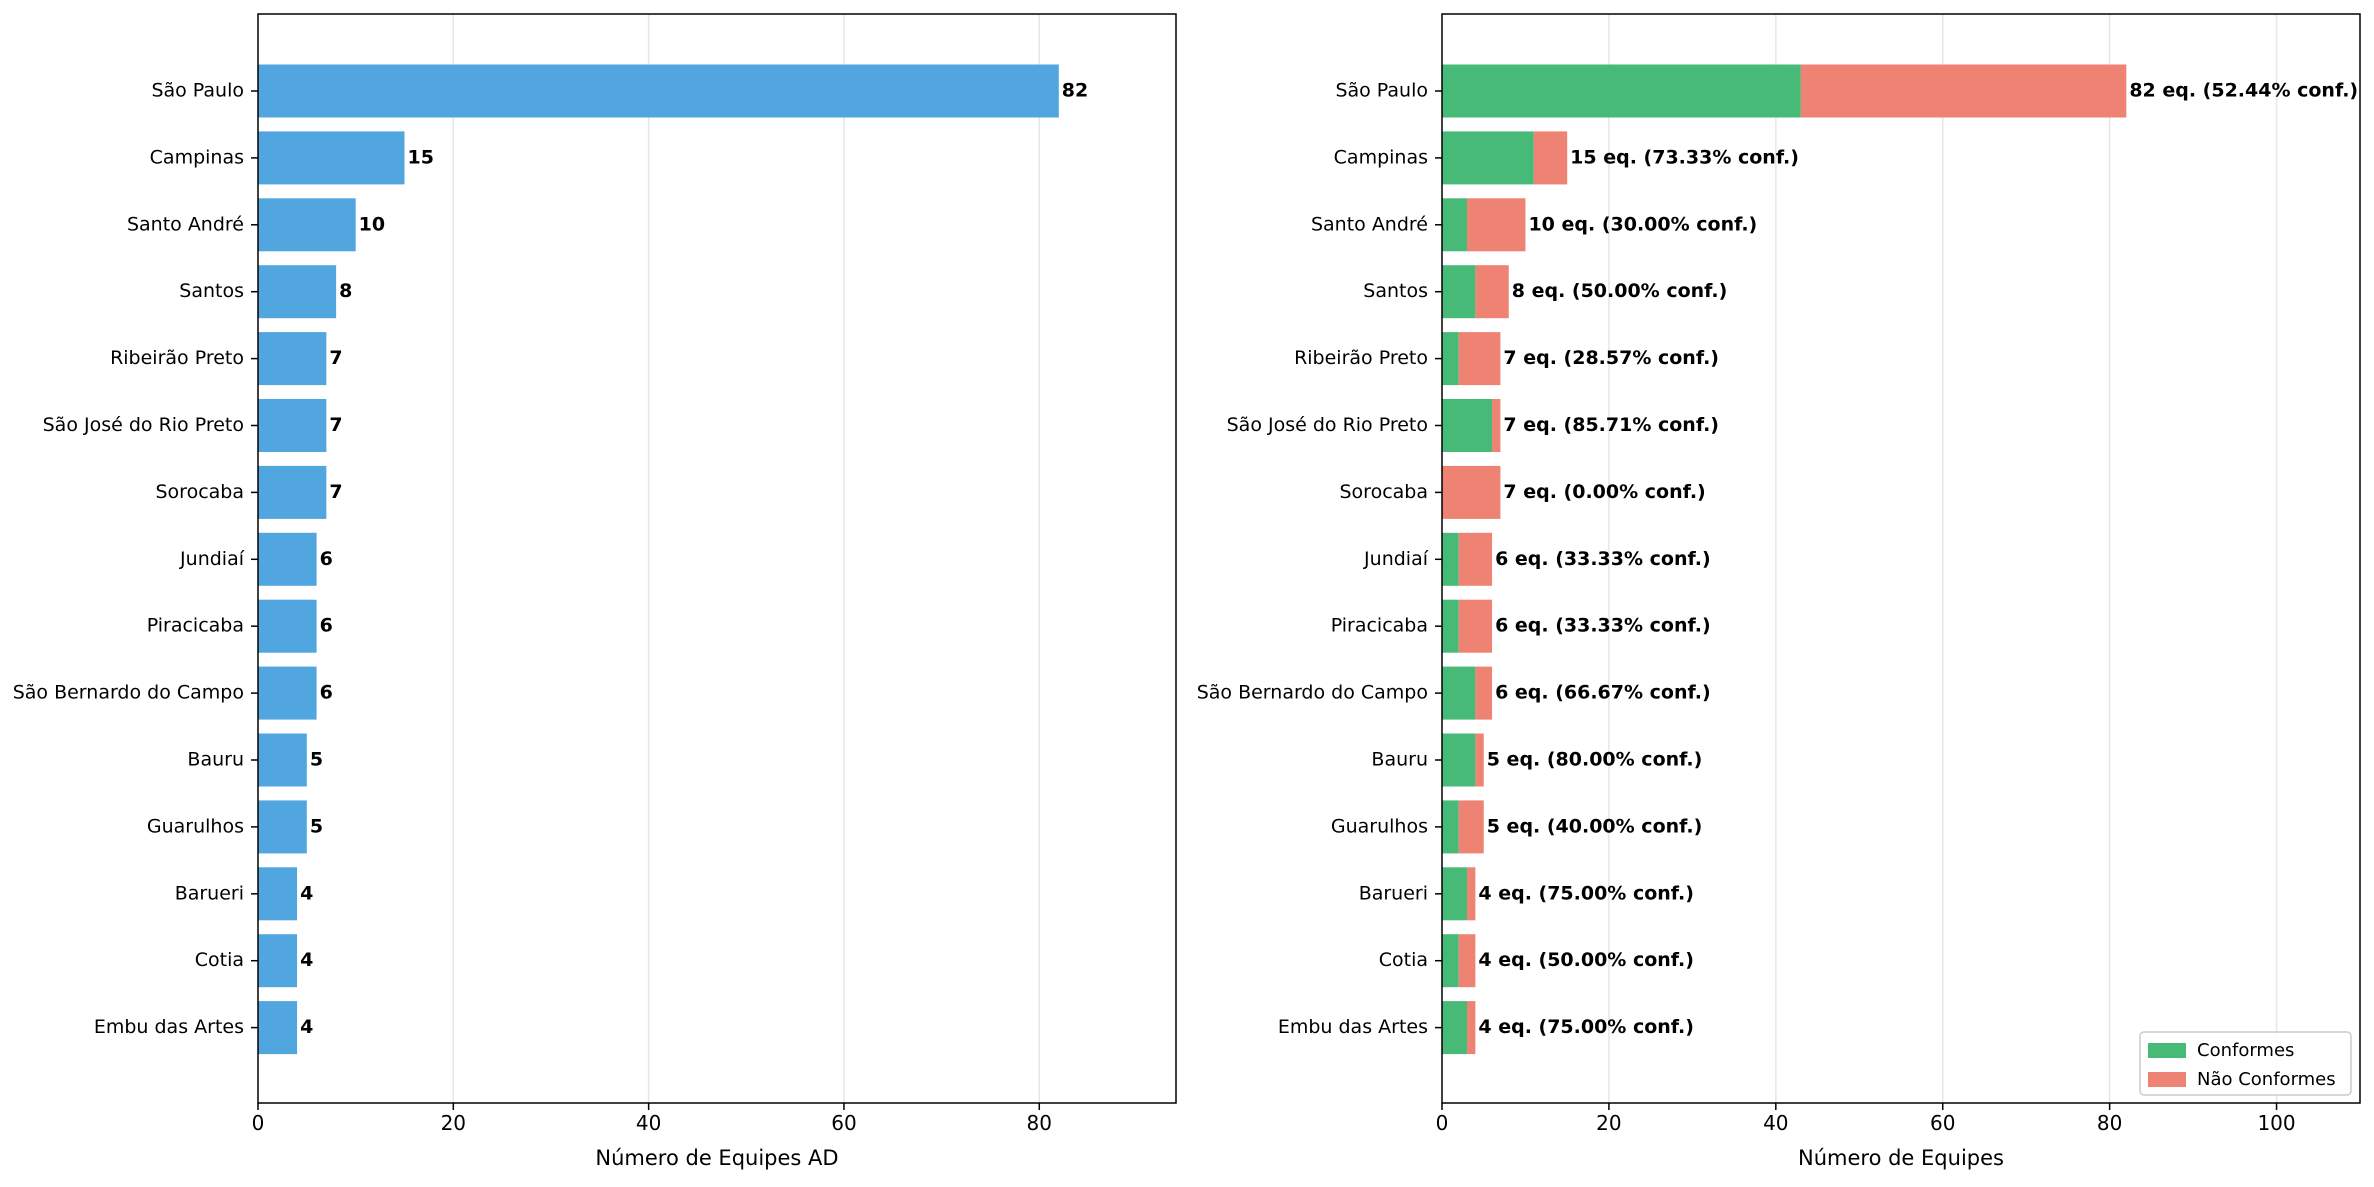 The height and width of the screenshot is (1187, 2374). What do you see at coordinates (1312, 693) in the screenshot?
I see `right-category-label: São Bernardo do Campo` at bounding box center [1312, 693].